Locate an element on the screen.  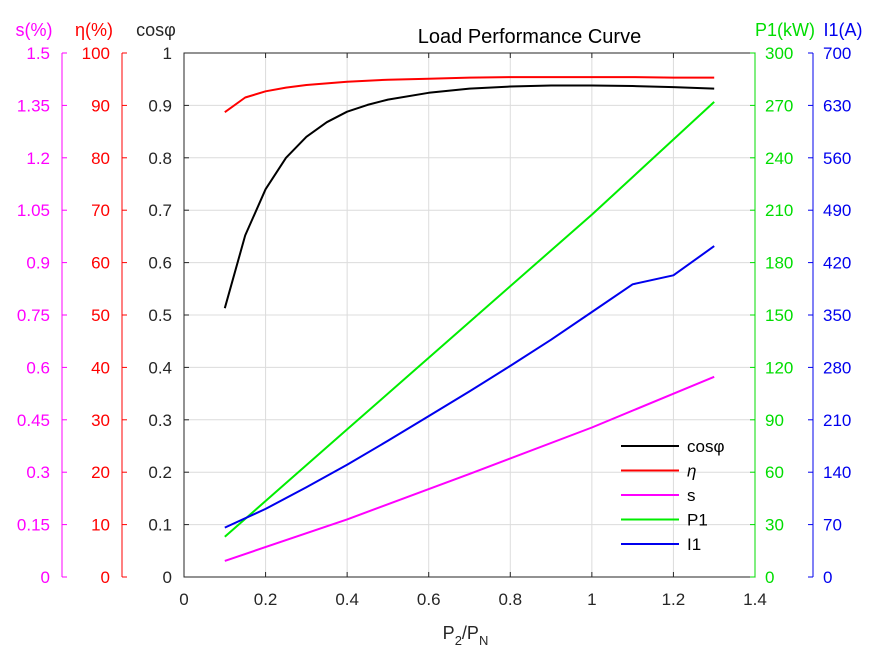
y-axis-title-eta: η(%) is located at coordinates (94, 30).